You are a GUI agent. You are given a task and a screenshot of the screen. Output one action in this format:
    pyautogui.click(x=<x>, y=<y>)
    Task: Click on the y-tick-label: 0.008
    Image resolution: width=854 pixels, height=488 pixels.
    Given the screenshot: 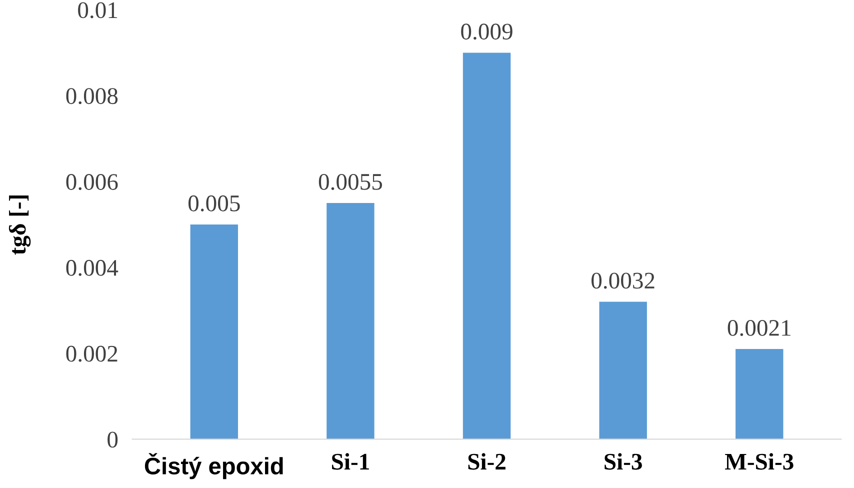 What is the action you would take?
    pyautogui.click(x=92, y=96)
    